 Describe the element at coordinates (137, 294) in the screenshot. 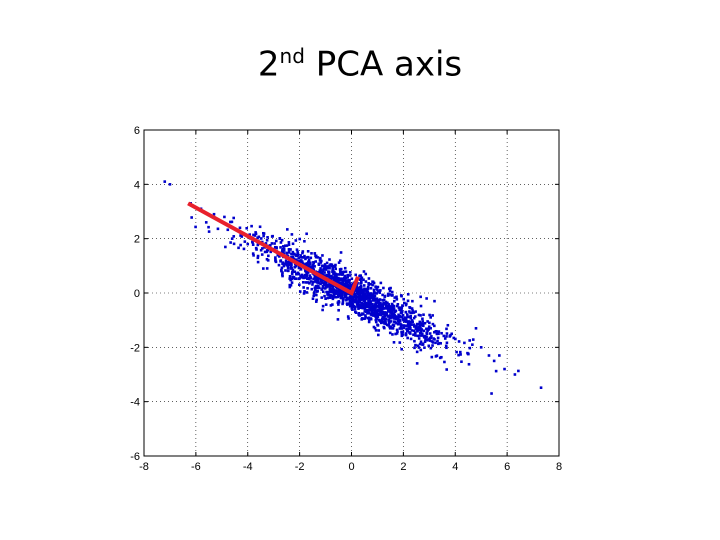

I see `y-tick-label: 0` at that location.